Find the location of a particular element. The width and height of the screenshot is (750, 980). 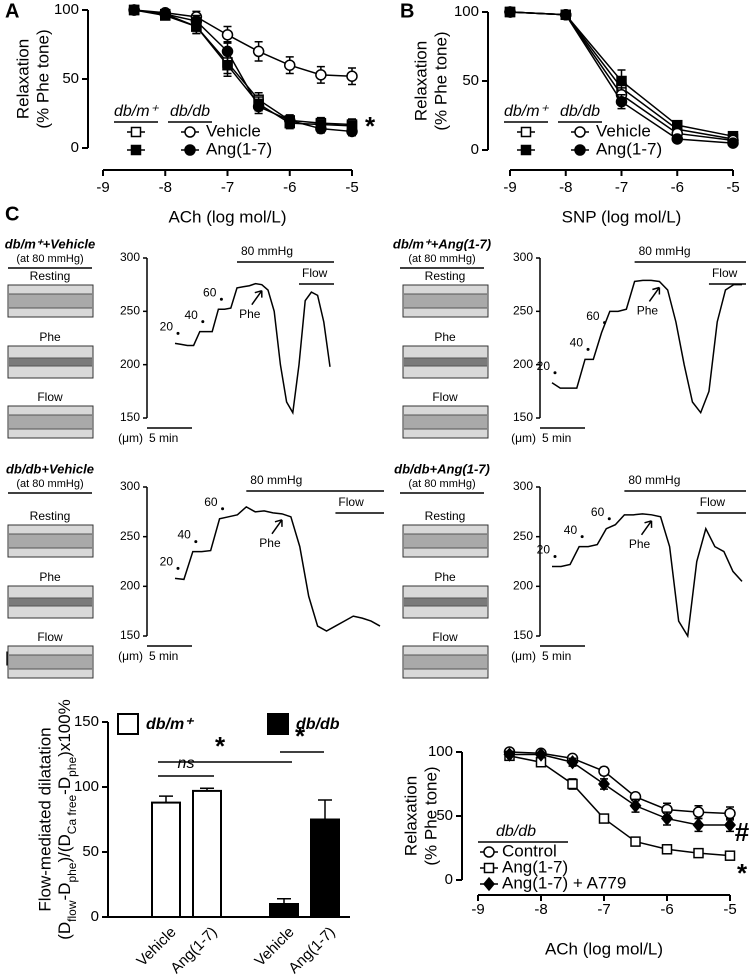

legend-label: Vehicle is located at coordinates (623, 130).